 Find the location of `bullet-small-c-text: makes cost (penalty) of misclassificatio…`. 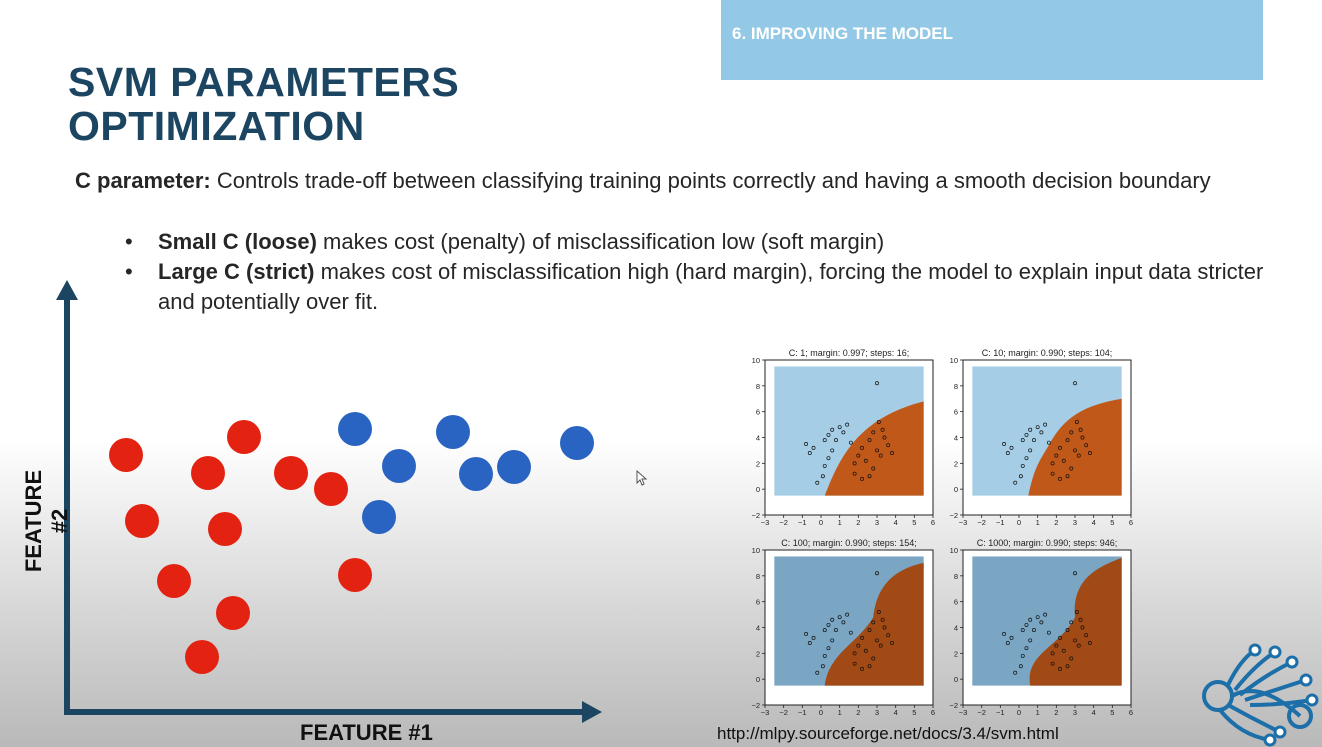

bullet-small-c-text: makes cost (penalty) of misclassificatio… is located at coordinates (600, 241).